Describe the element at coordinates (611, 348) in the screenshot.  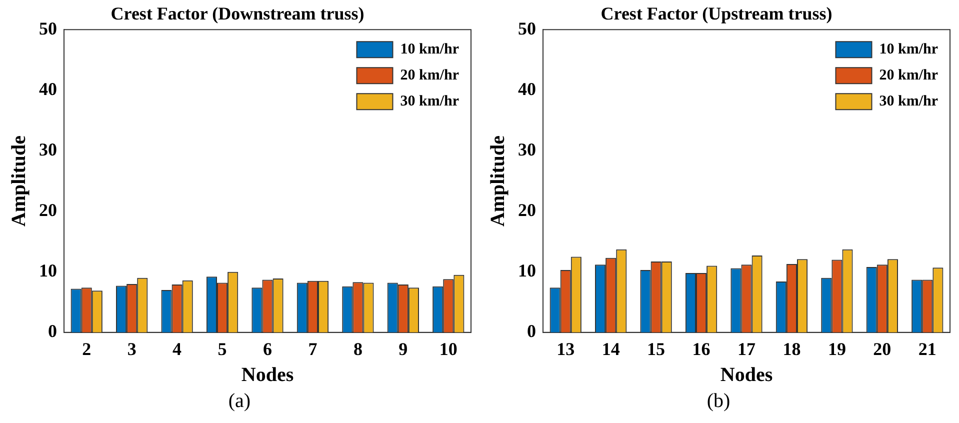
I see `x-tick-label: 14` at that location.